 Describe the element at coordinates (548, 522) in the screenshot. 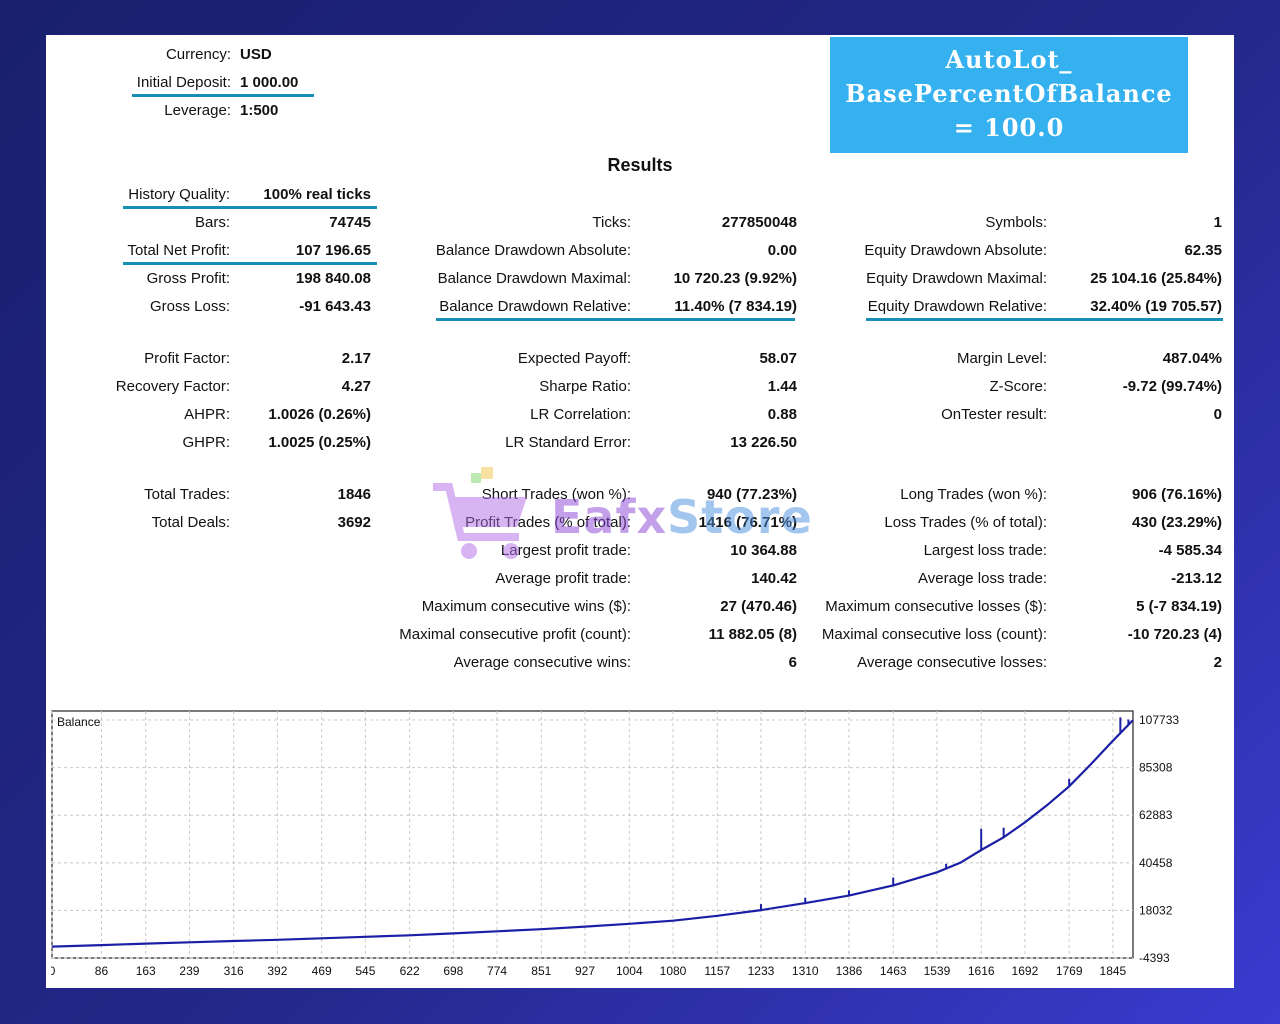

I see `profit-trades-label: Profit Trades (% of total):` at that location.